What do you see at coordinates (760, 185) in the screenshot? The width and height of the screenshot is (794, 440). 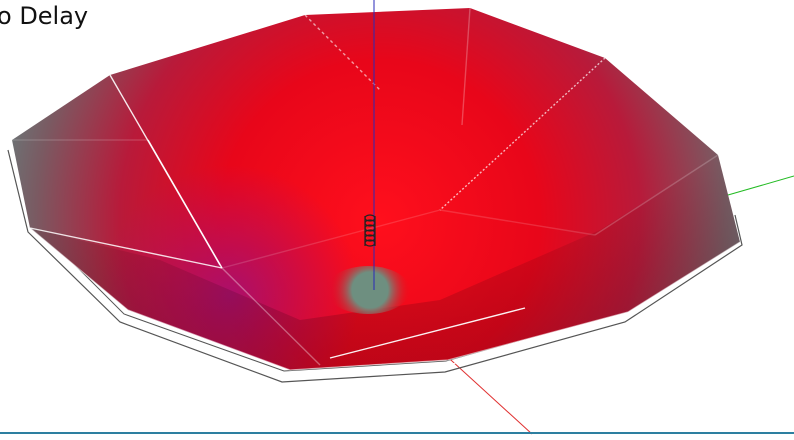 I see `y-axis-line` at bounding box center [760, 185].